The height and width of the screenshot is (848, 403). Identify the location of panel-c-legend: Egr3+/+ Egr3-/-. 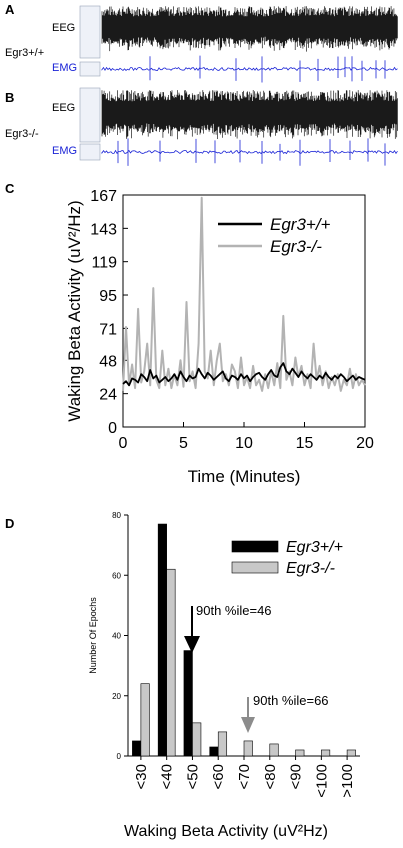
(274, 235).